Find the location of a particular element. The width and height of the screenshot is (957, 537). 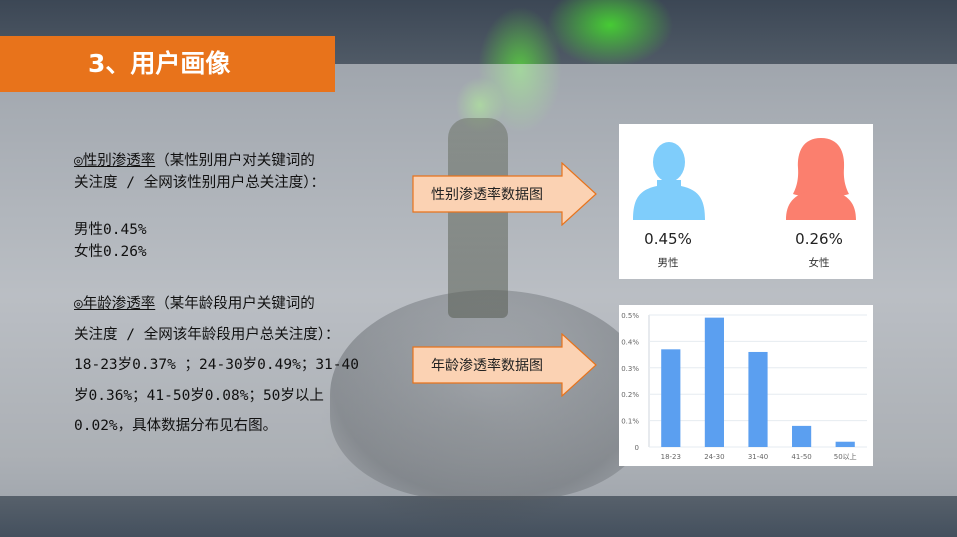

y-tick-label: 0.3% is located at coordinates (630, 369).